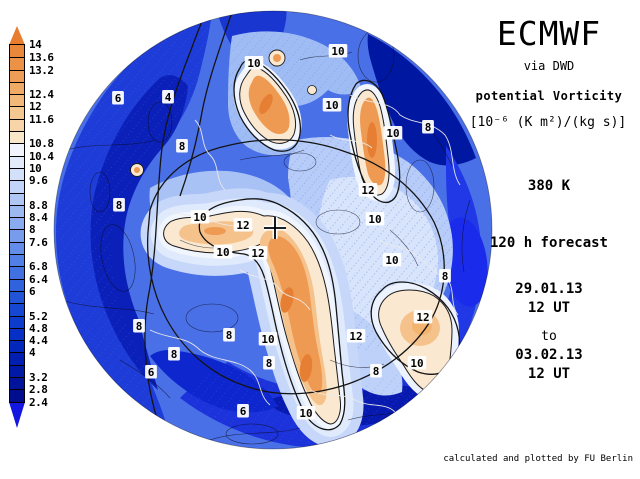 The image size is (640, 479). I want to click on colorbar-tick-label: 6.8, so click(38, 267).